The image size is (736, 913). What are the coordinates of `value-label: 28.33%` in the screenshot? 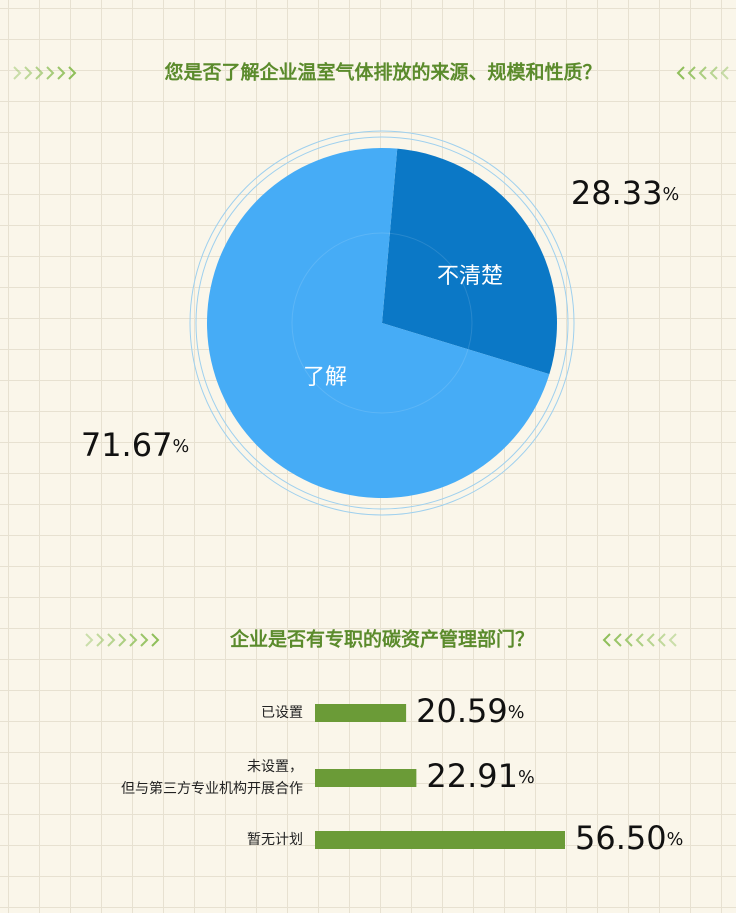 It's located at (625, 193).